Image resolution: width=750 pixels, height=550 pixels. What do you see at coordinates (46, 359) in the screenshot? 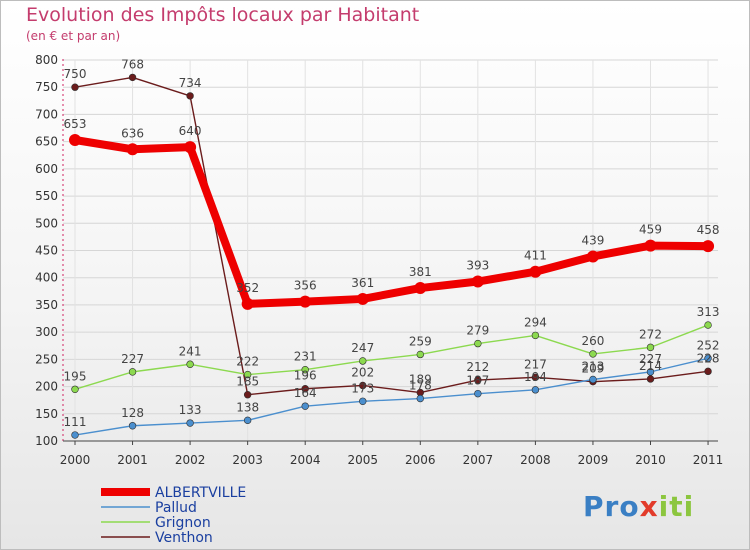
I see `y-tick-label: 250` at bounding box center [46, 359].